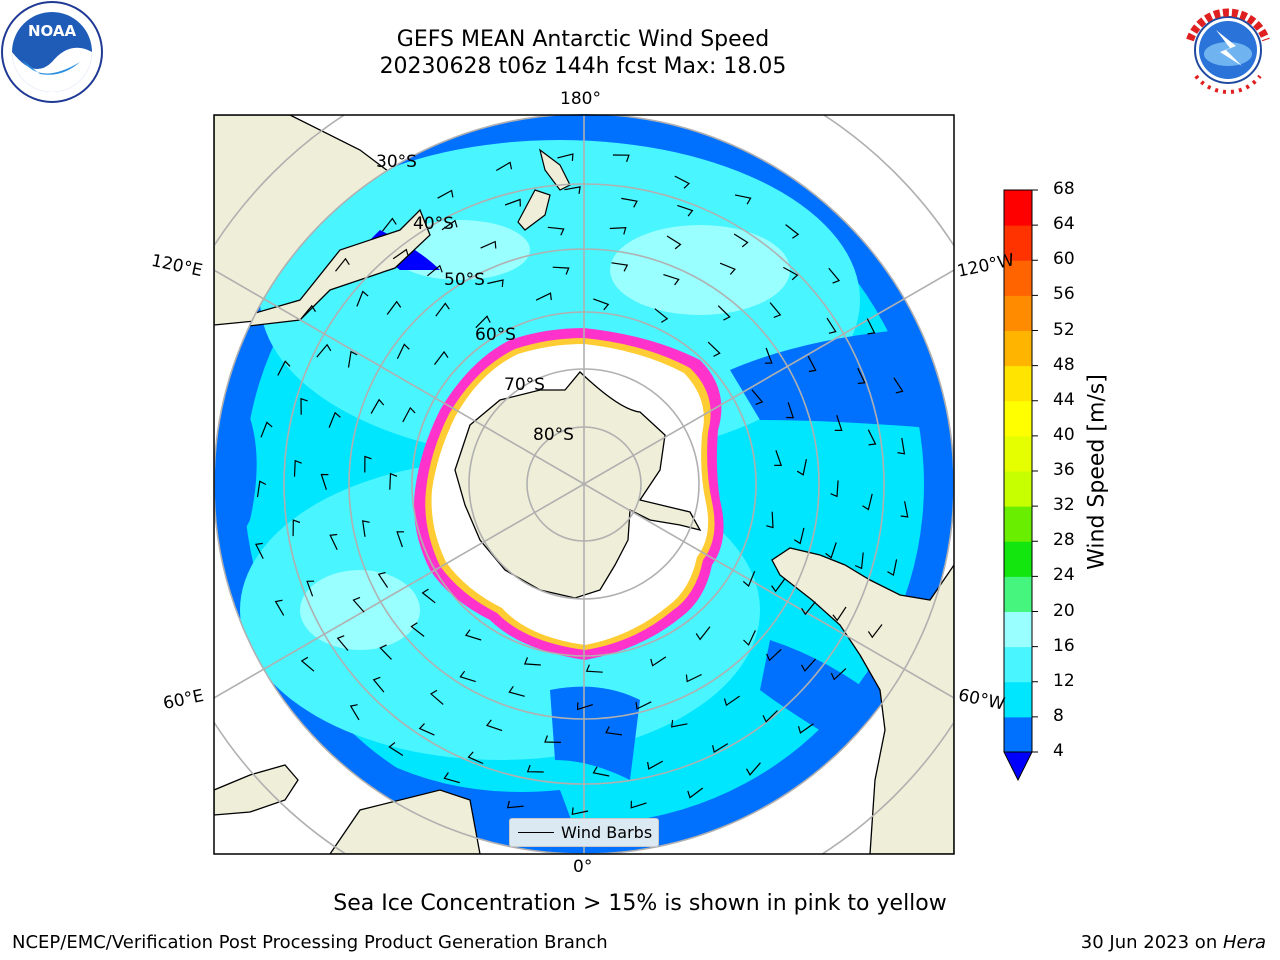 The image size is (1280, 960). Describe the element at coordinates (1058, 751) in the screenshot. I see `colorbar-tick-label: 4` at that location.